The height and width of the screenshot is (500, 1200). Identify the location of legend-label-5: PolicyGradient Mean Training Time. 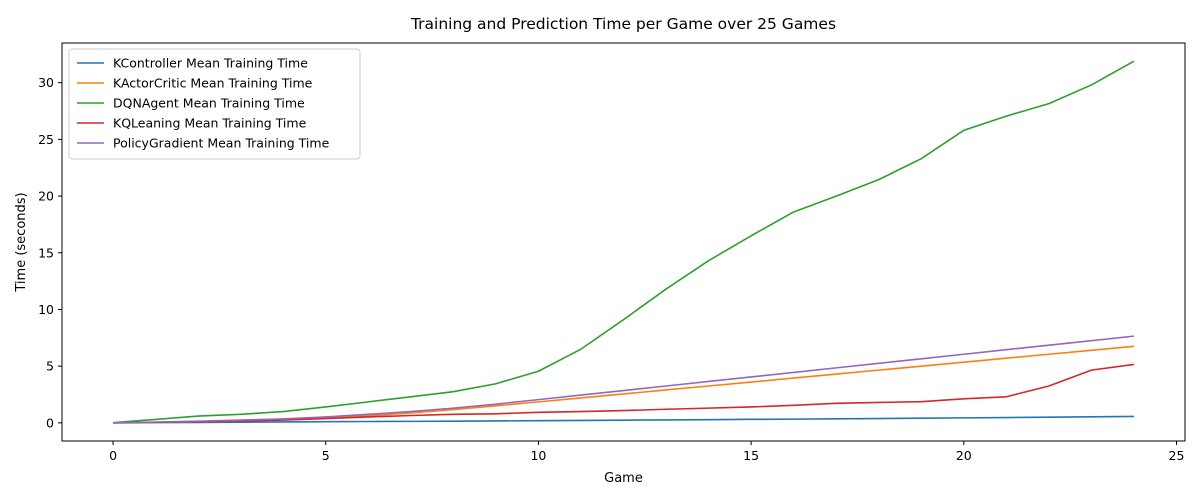
(221, 143).